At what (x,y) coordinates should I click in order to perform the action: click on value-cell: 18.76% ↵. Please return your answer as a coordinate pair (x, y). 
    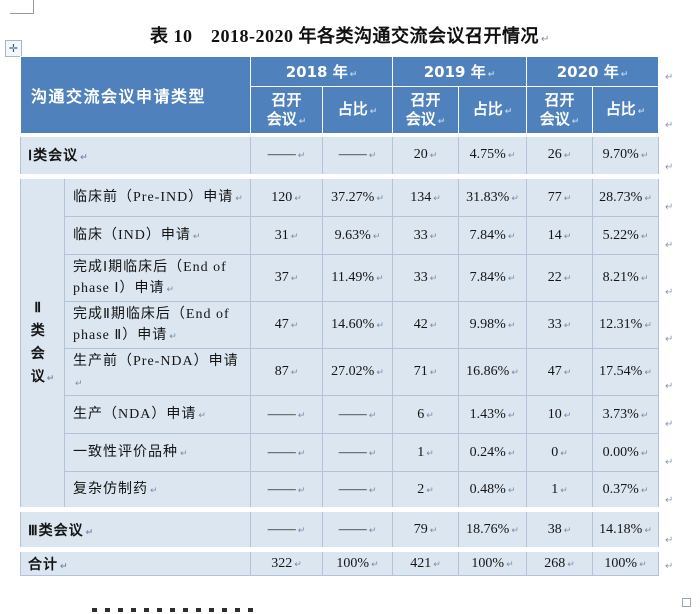
    Looking at the image, I should click on (493, 528).